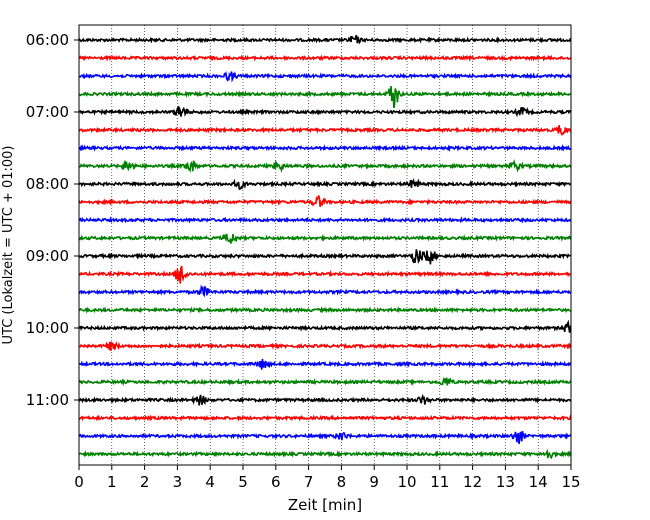  I want to click on y-tick-label: 06:00, so click(47, 40).